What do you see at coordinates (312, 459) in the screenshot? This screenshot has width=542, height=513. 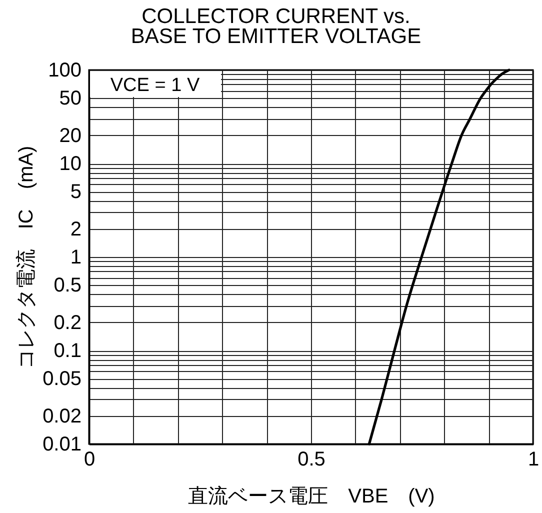 I see `x-tick-label: 0.5` at bounding box center [312, 459].